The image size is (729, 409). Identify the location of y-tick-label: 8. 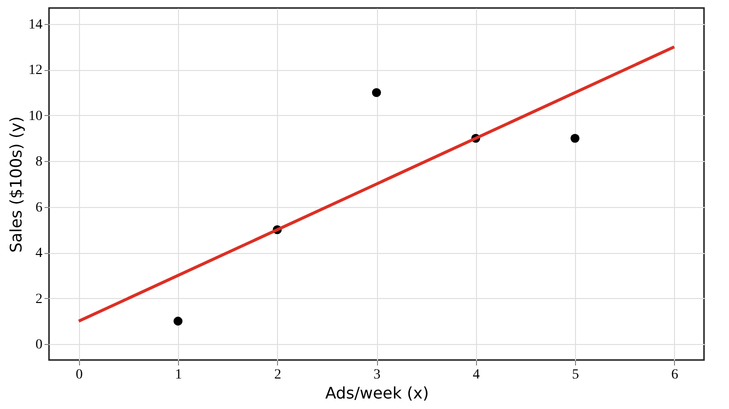
(39, 162).